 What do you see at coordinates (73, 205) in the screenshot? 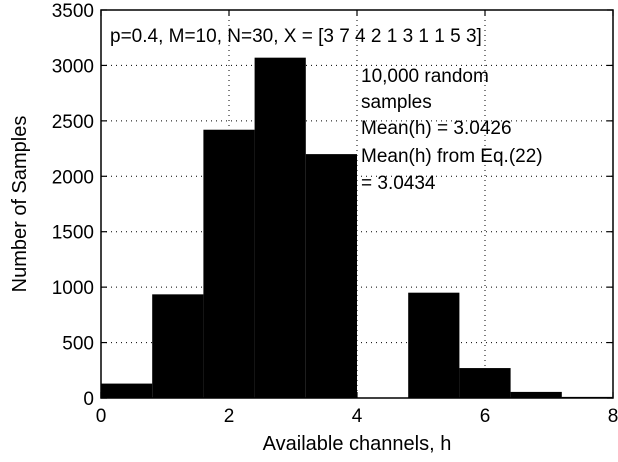
I see `y-tick-labels: 0 500 1000 1500 2000 2500 3000 3500` at bounding box center [73, 205].